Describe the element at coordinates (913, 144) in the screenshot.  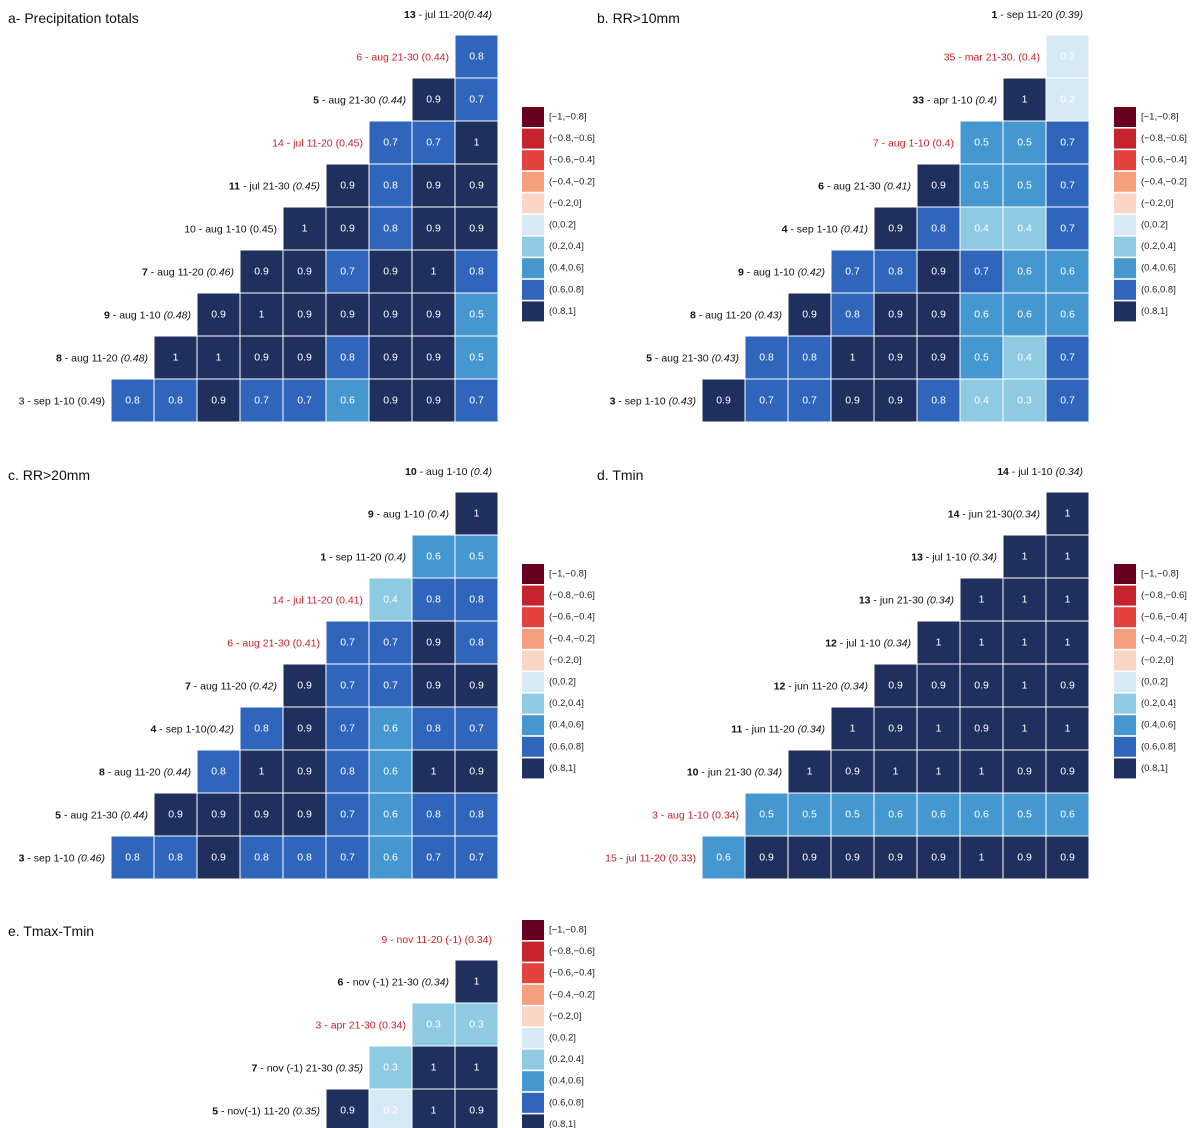
I see `row-label: 7 - aug 1-10 (0.4)` at that location.